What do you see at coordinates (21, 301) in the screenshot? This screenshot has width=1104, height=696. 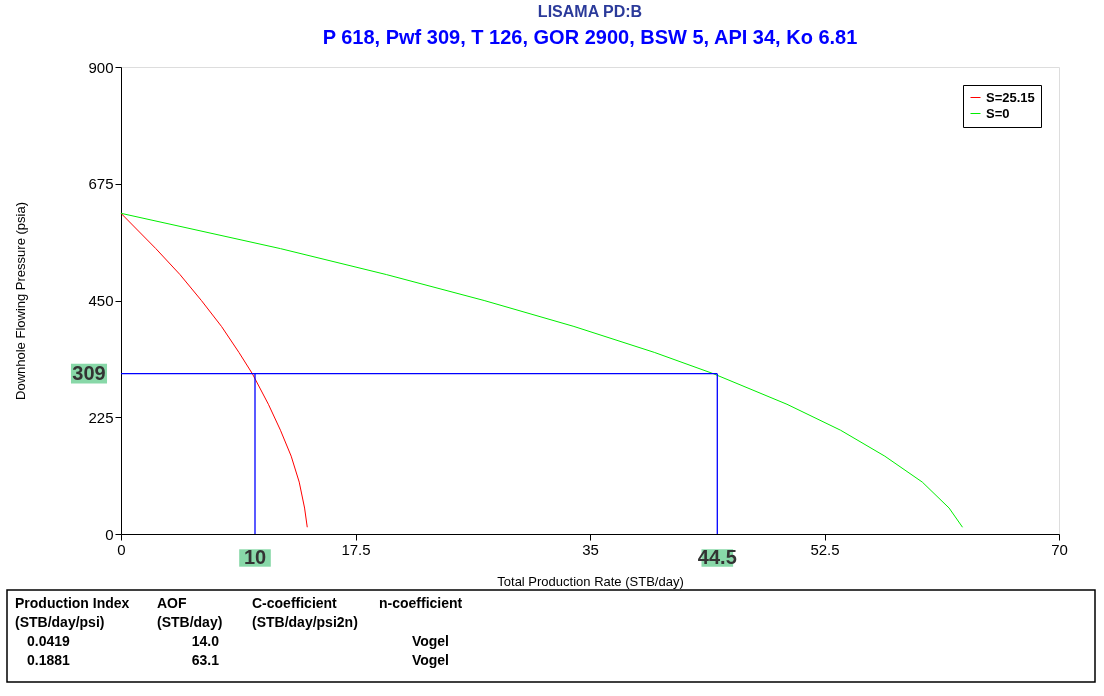 I see `y-axis-title: Downhole Flowing Pressure (psia)` at bounding box center [21, 301].